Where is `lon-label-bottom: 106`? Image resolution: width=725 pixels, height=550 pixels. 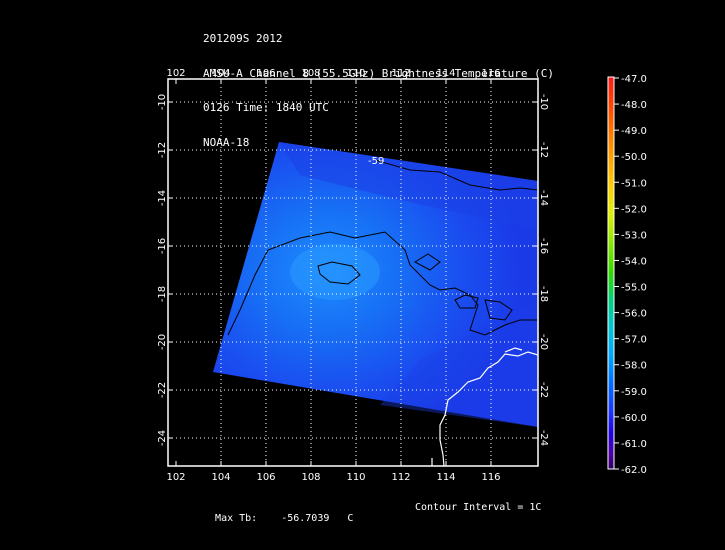
lon-label-bottom: 106 is located at coordinates (265, 477).